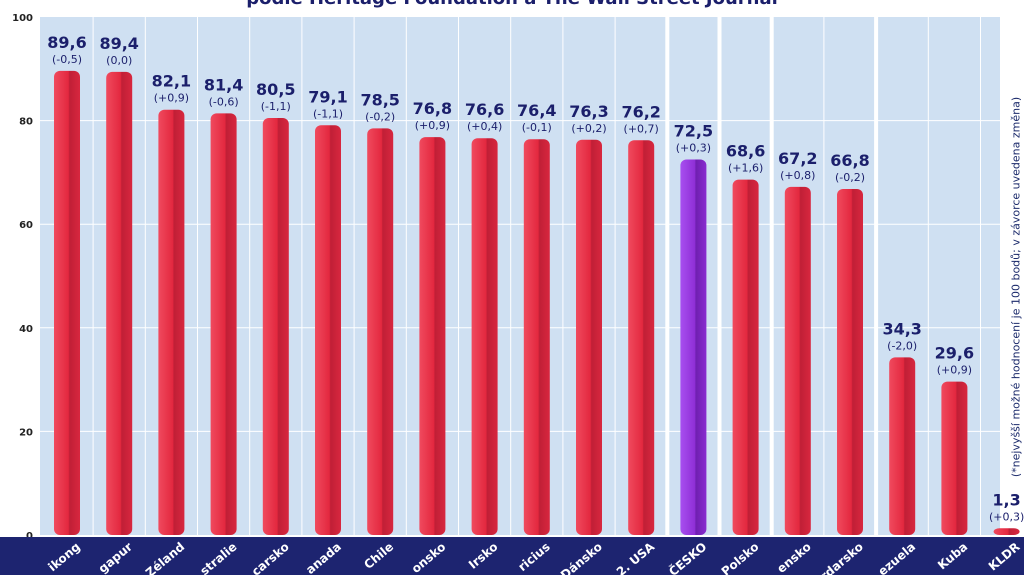 The width and height of the screenshot is (1024, 575). Describe the element at coordinates (26, 329) in the screenshot. I see `y-tick-label: 40` at that location.